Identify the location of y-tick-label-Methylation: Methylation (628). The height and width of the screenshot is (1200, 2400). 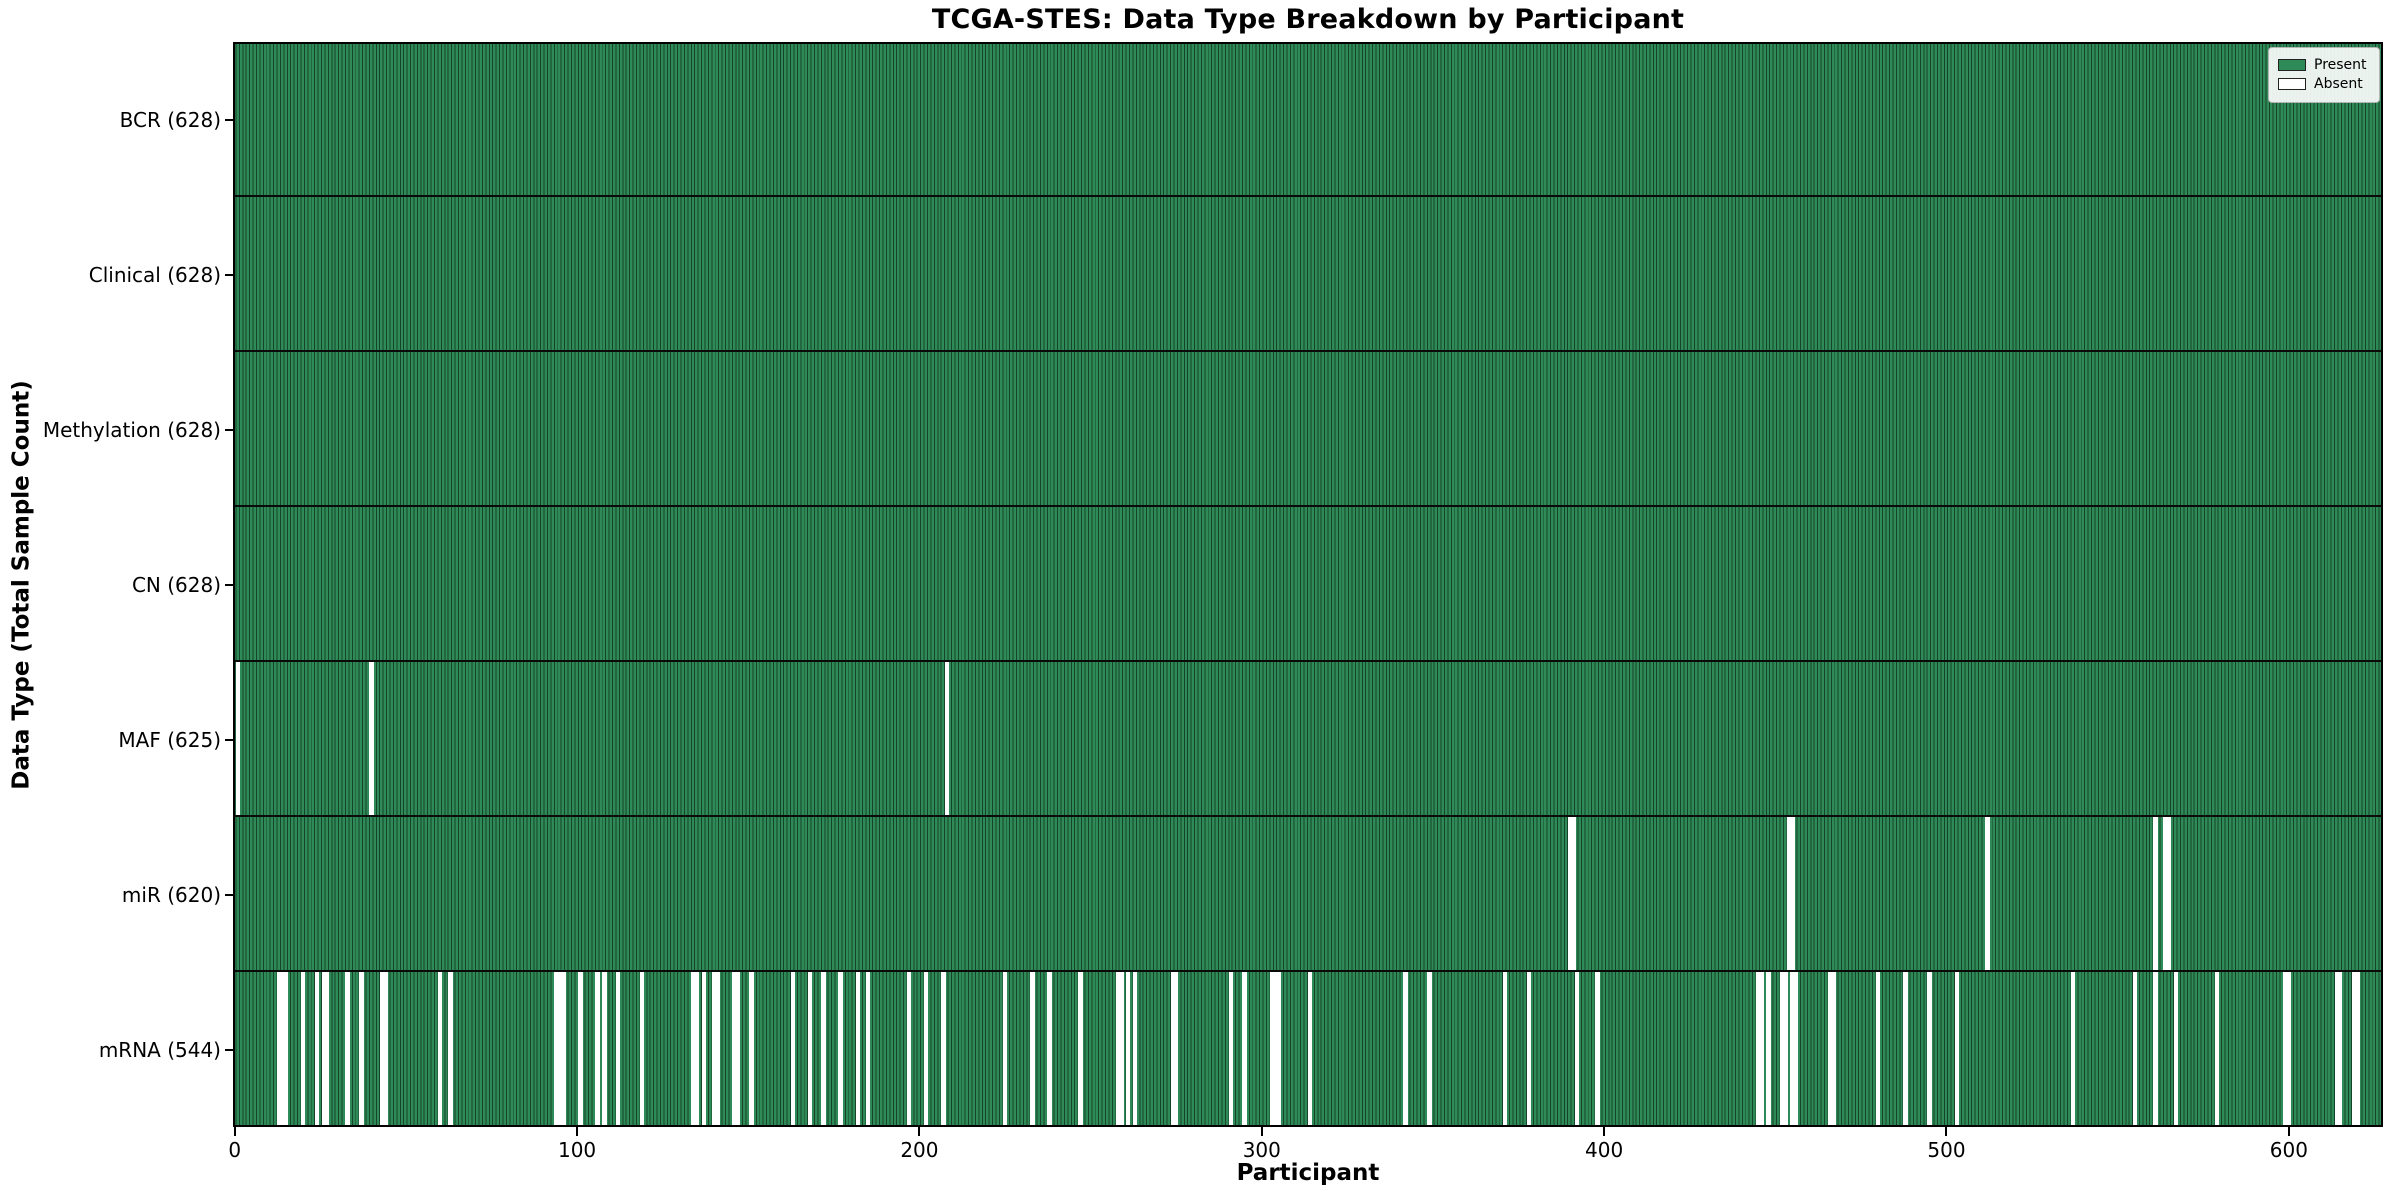
(131, 429).